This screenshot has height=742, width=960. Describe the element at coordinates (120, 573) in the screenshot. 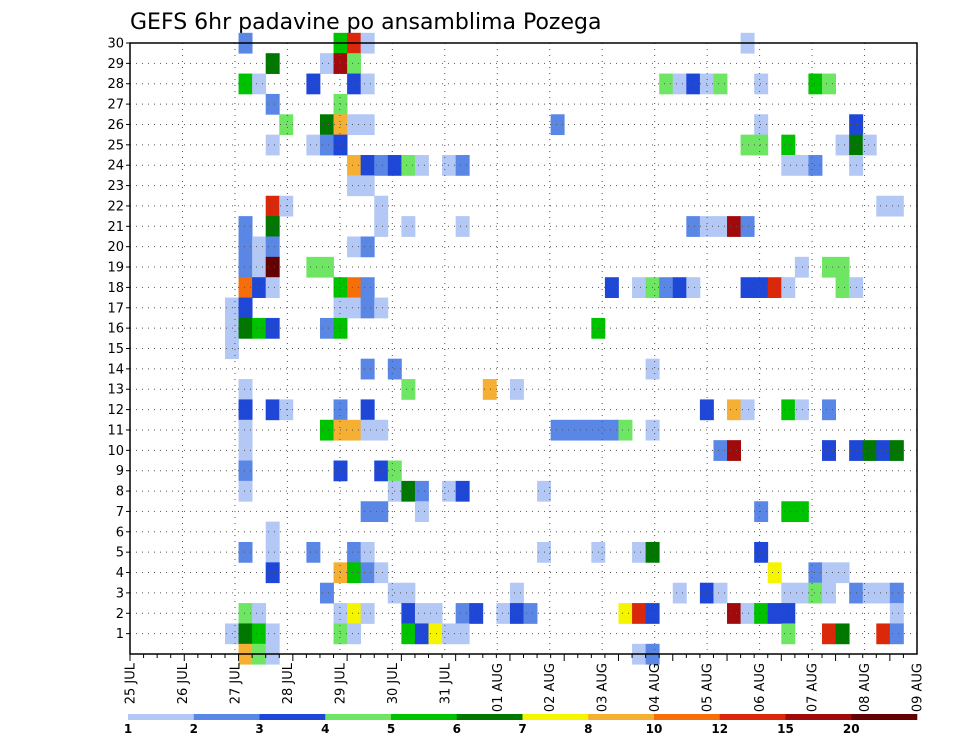

I see `y-tick-label: 4` at that location.